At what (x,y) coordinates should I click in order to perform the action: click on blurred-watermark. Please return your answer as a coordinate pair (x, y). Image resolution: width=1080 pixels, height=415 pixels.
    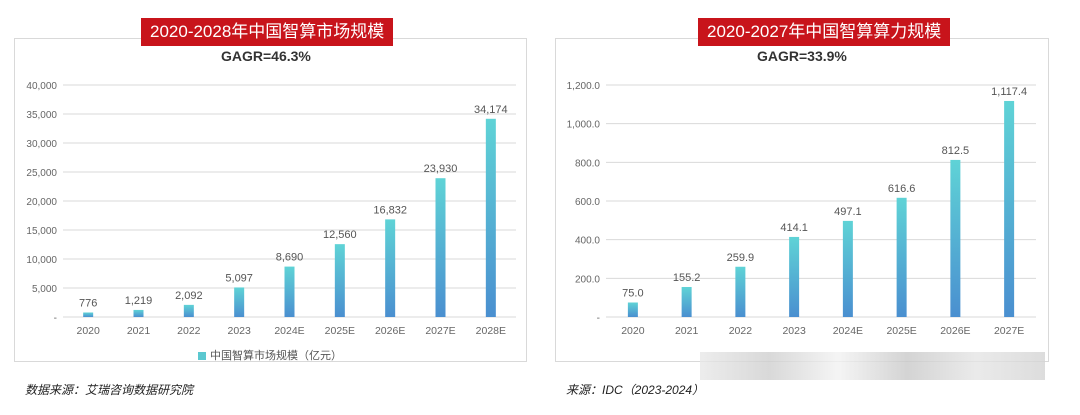
    Looking at the image, I should click on (872, 366).